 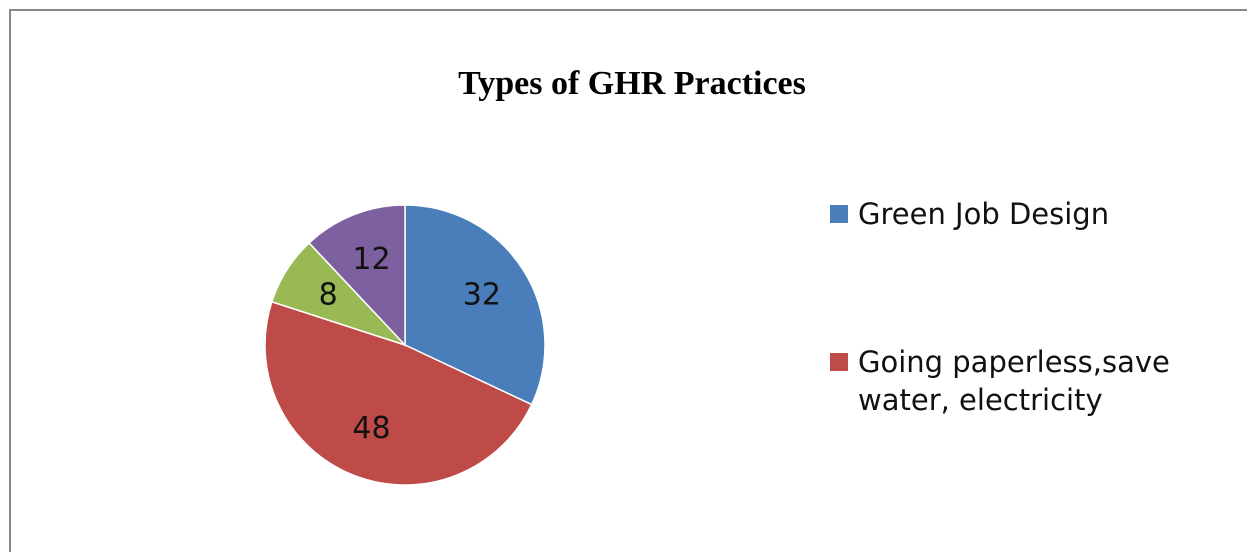 What do you see at coordinates (371, 259) in the screenshot?
I see `value-label: 12` at bounding box center [371, 259].